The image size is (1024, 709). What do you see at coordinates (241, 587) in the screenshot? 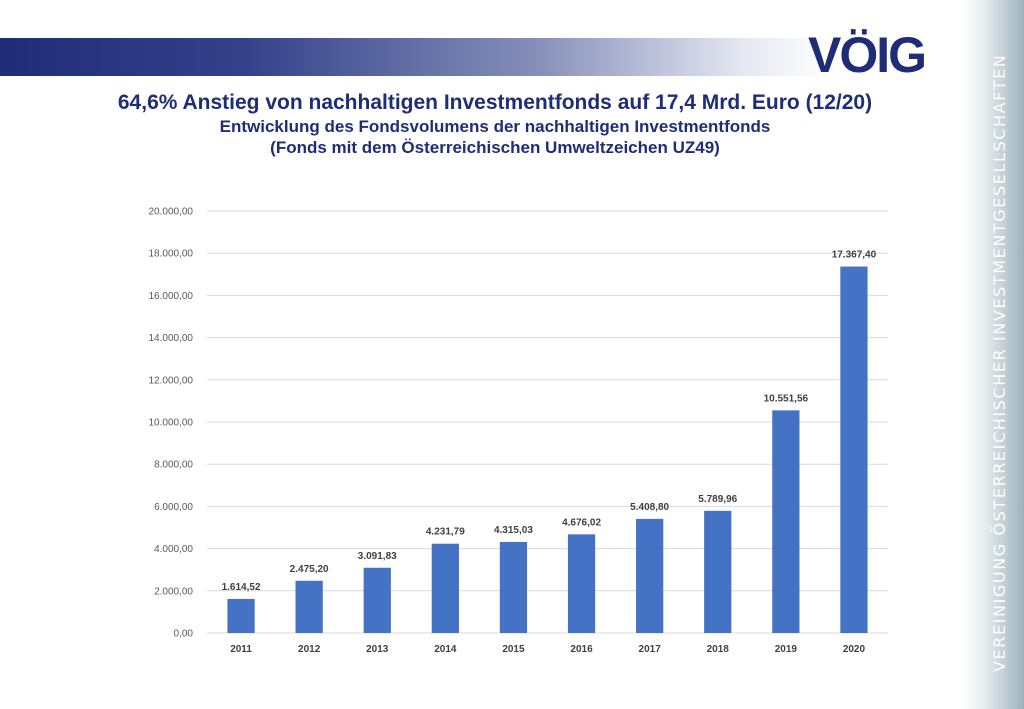
I see `data-label: 1.614,52` at bounding box center [241, 587].